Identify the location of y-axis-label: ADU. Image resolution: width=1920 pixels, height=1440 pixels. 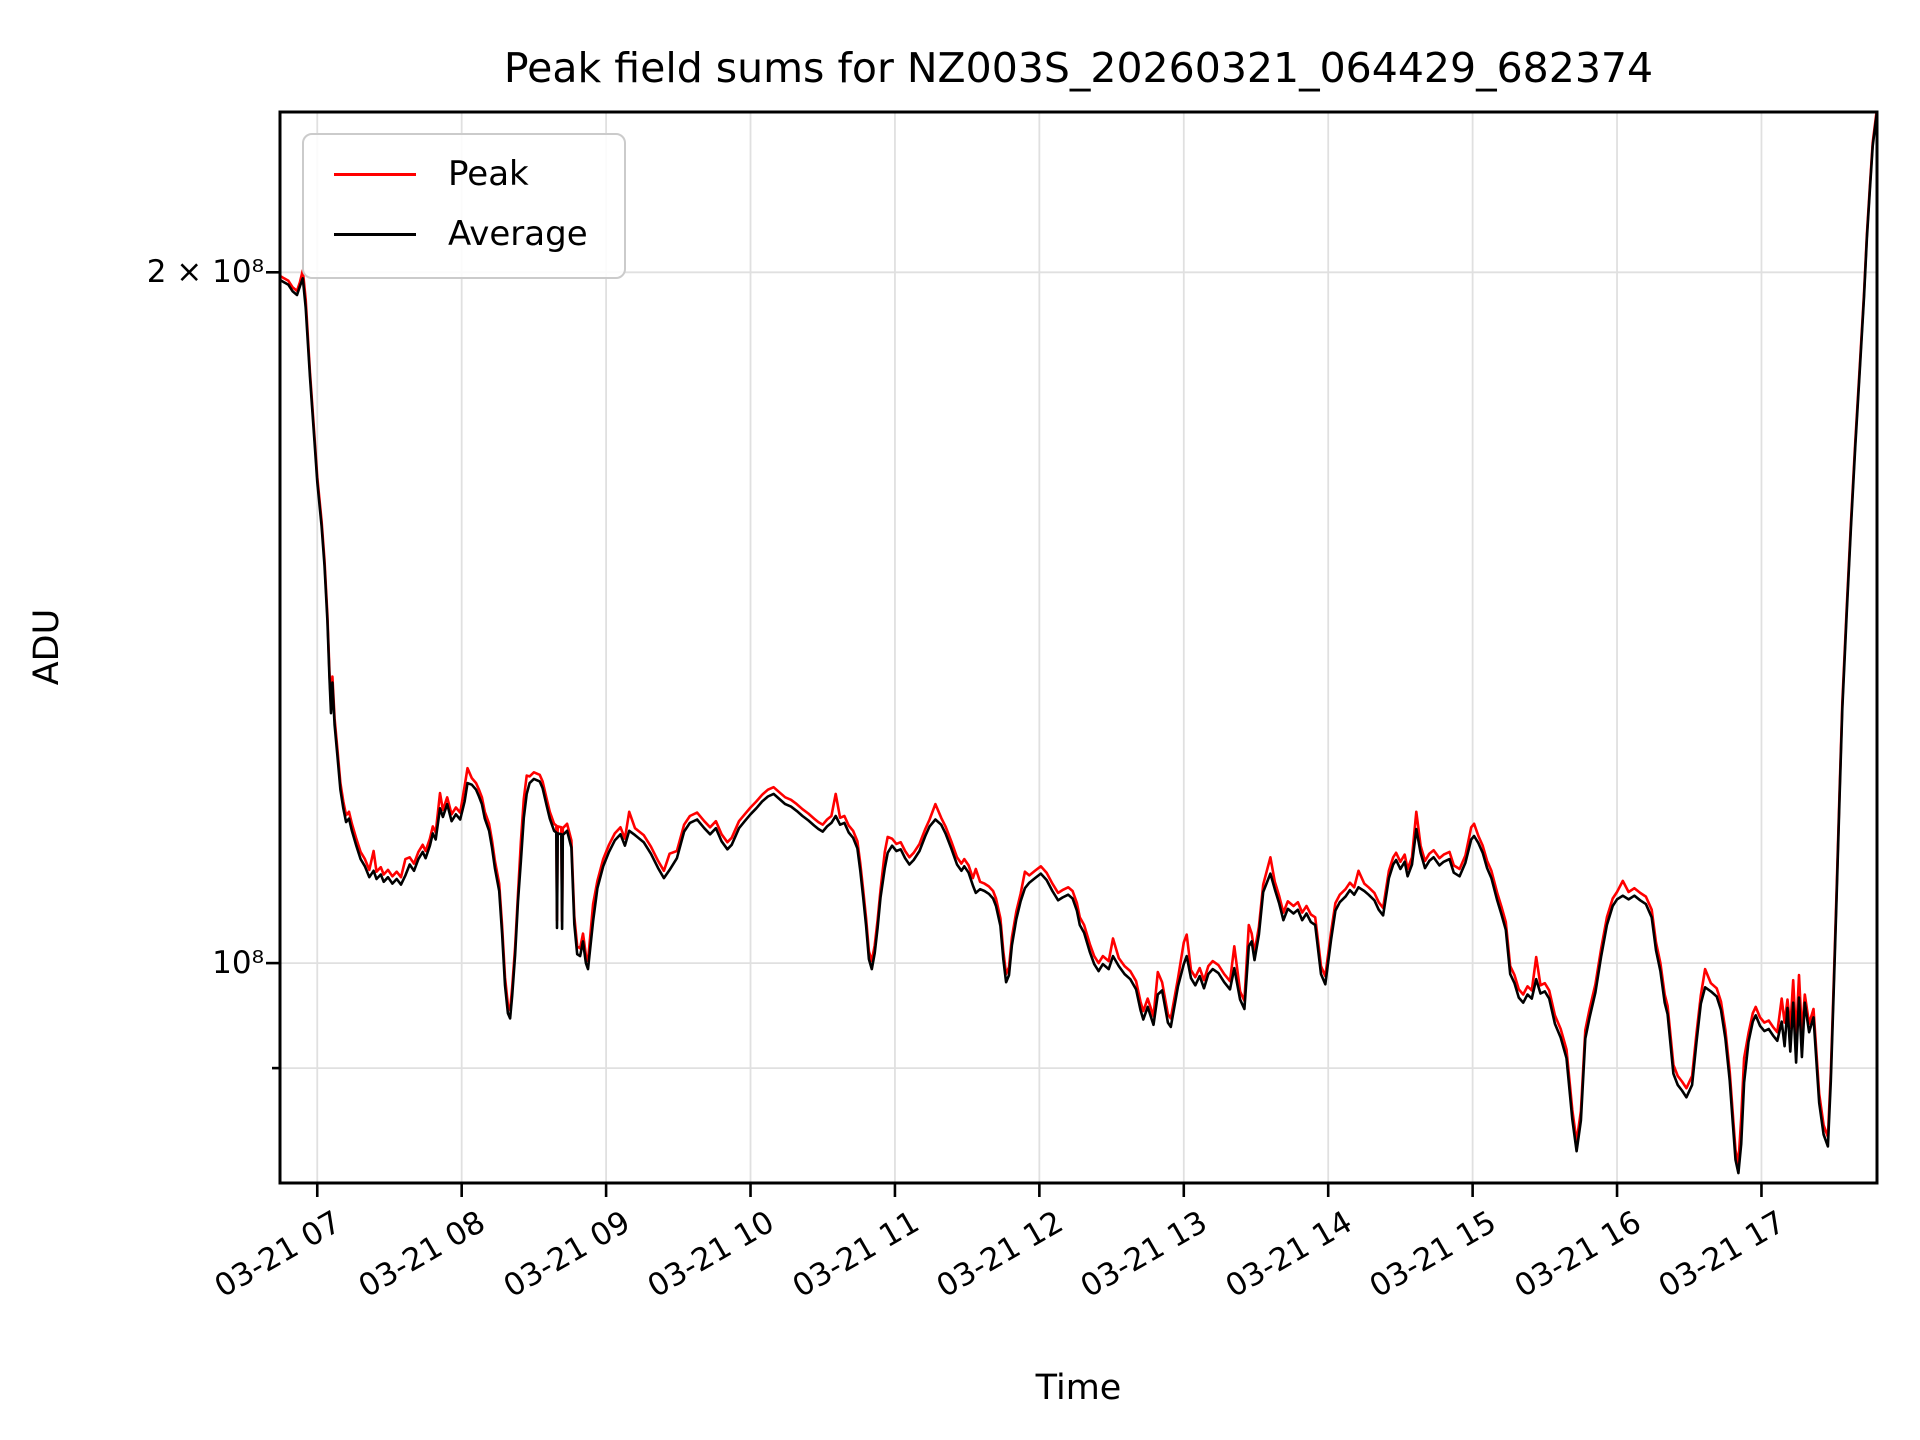
(47, 647).